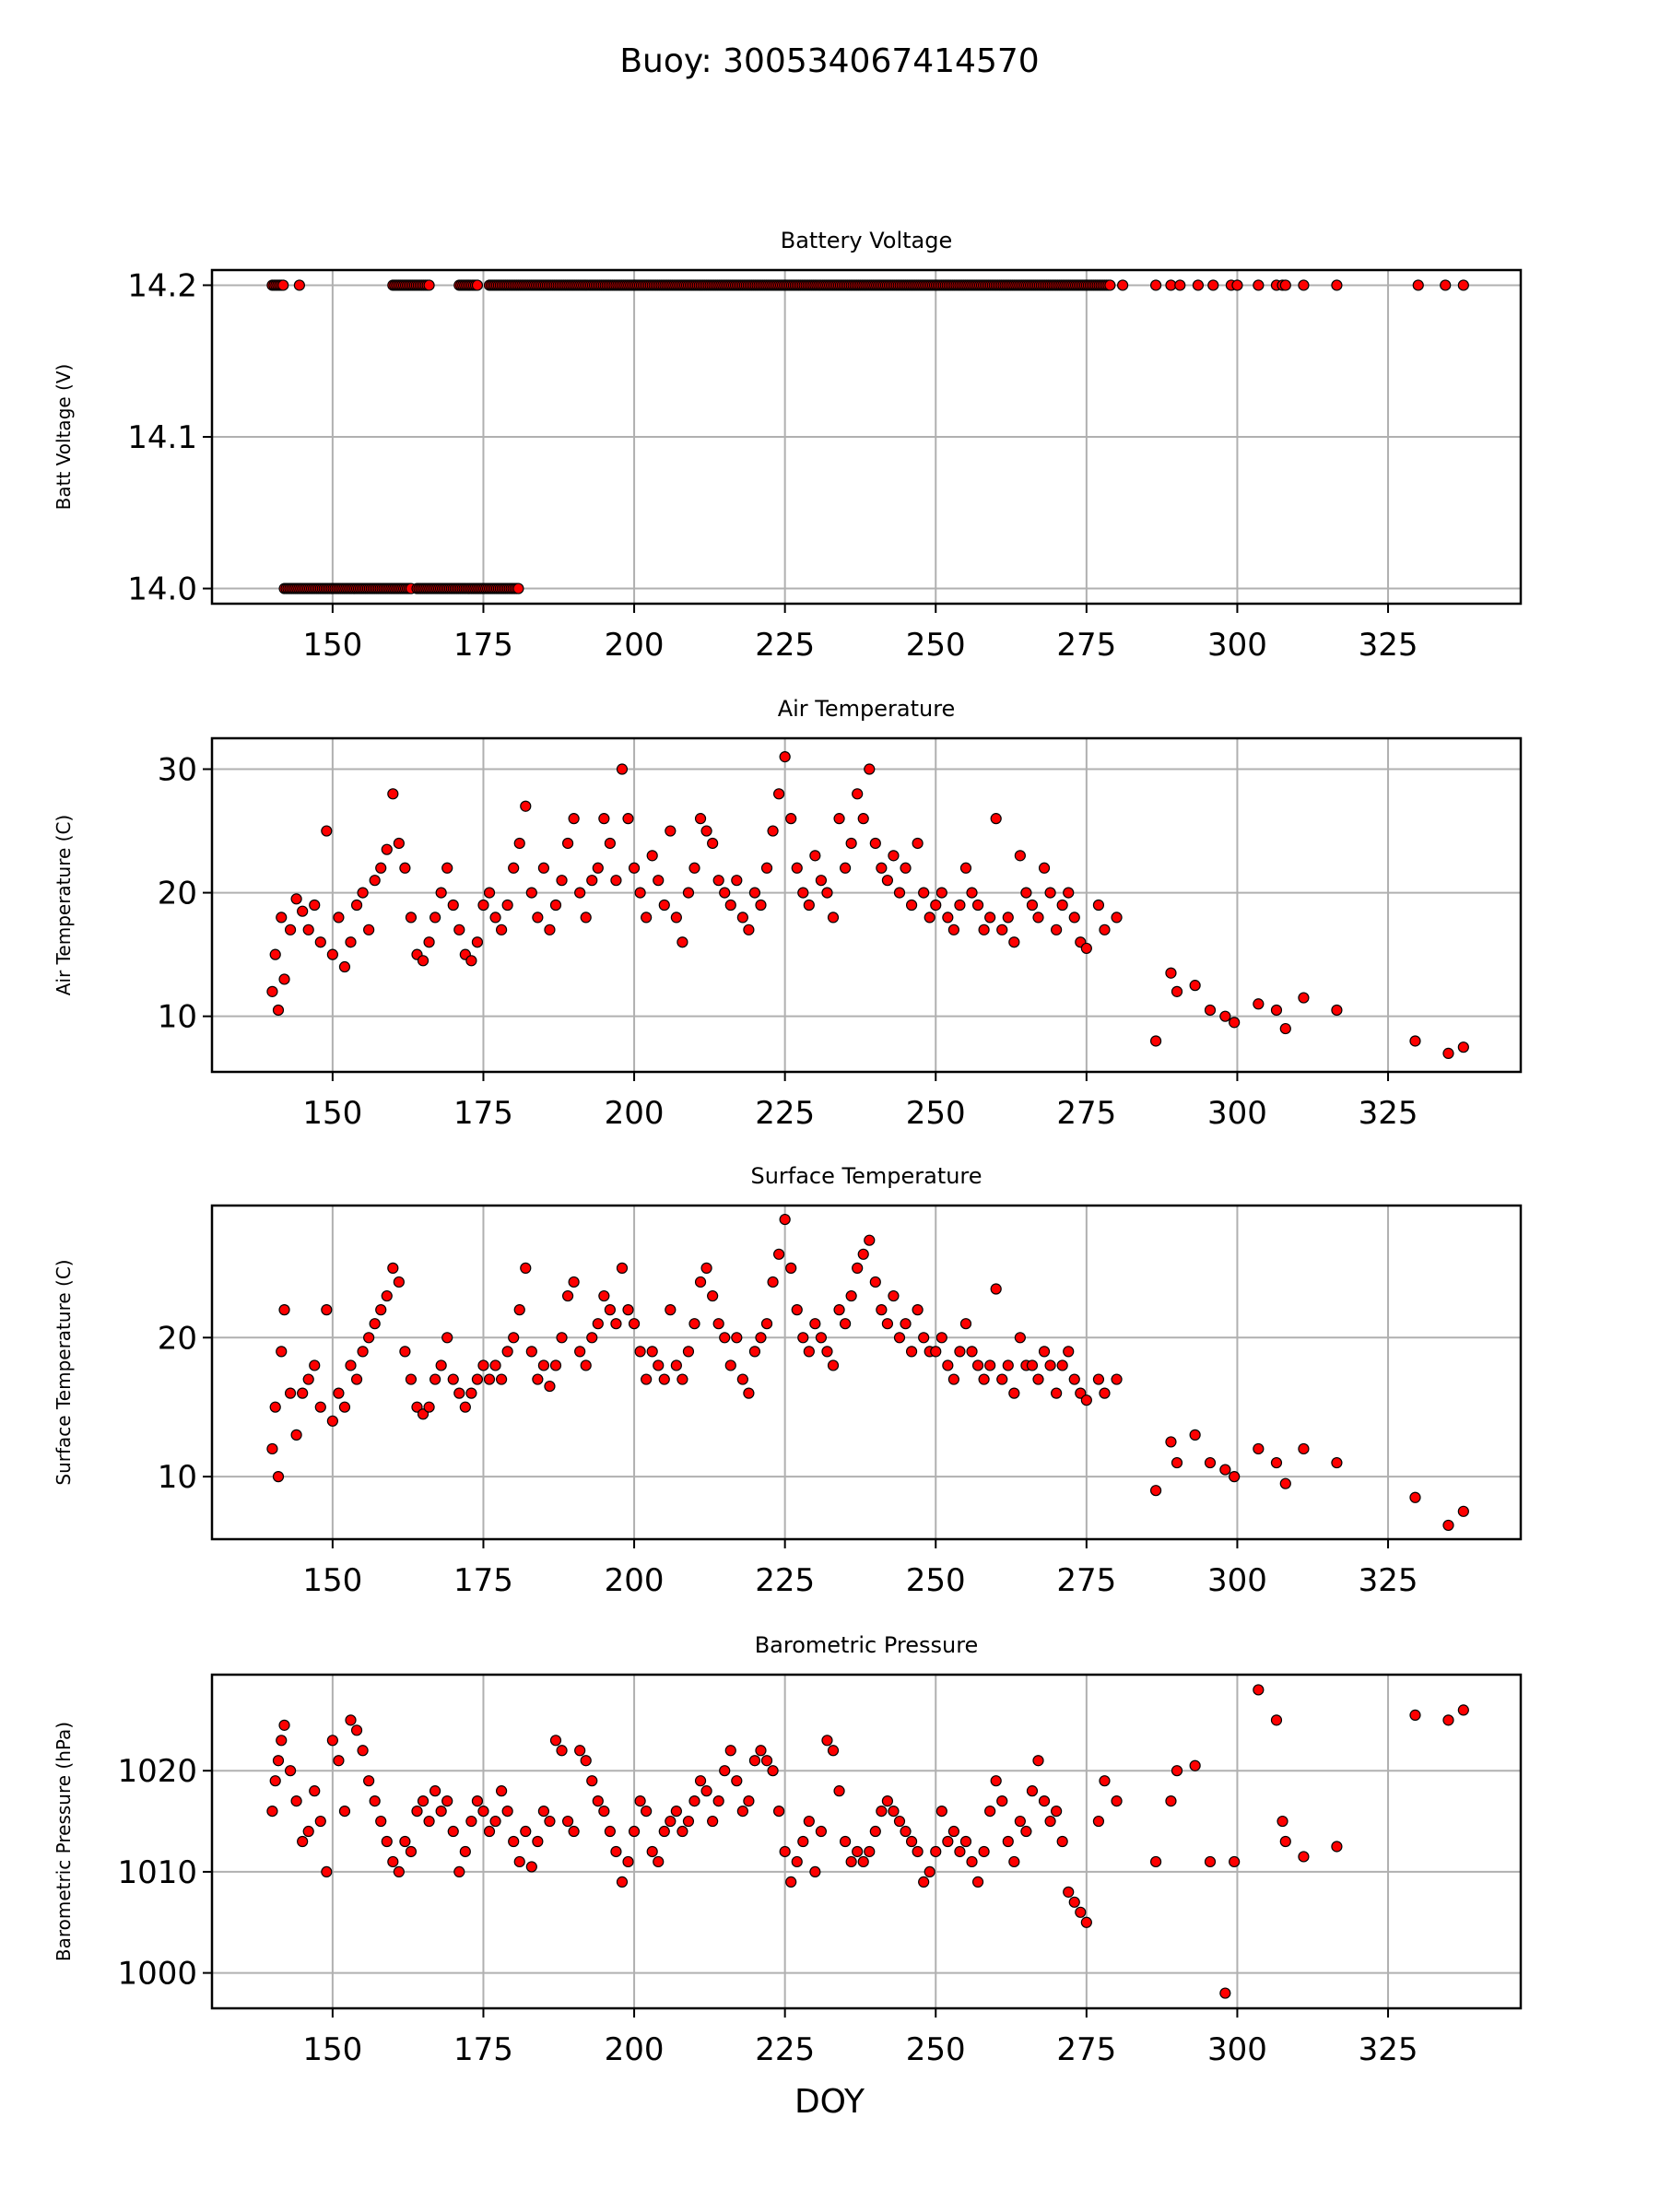  I want to click on air-temperature-title: Air Temperature, so click(867, 709).